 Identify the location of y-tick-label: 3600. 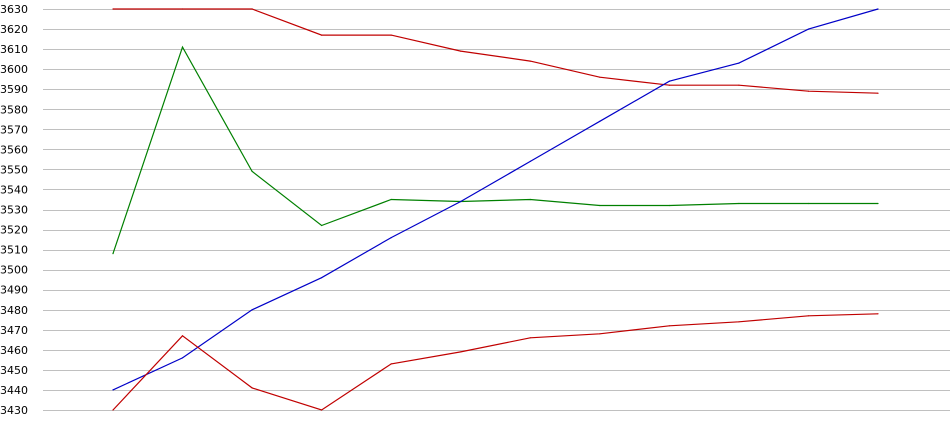
(14, 69).